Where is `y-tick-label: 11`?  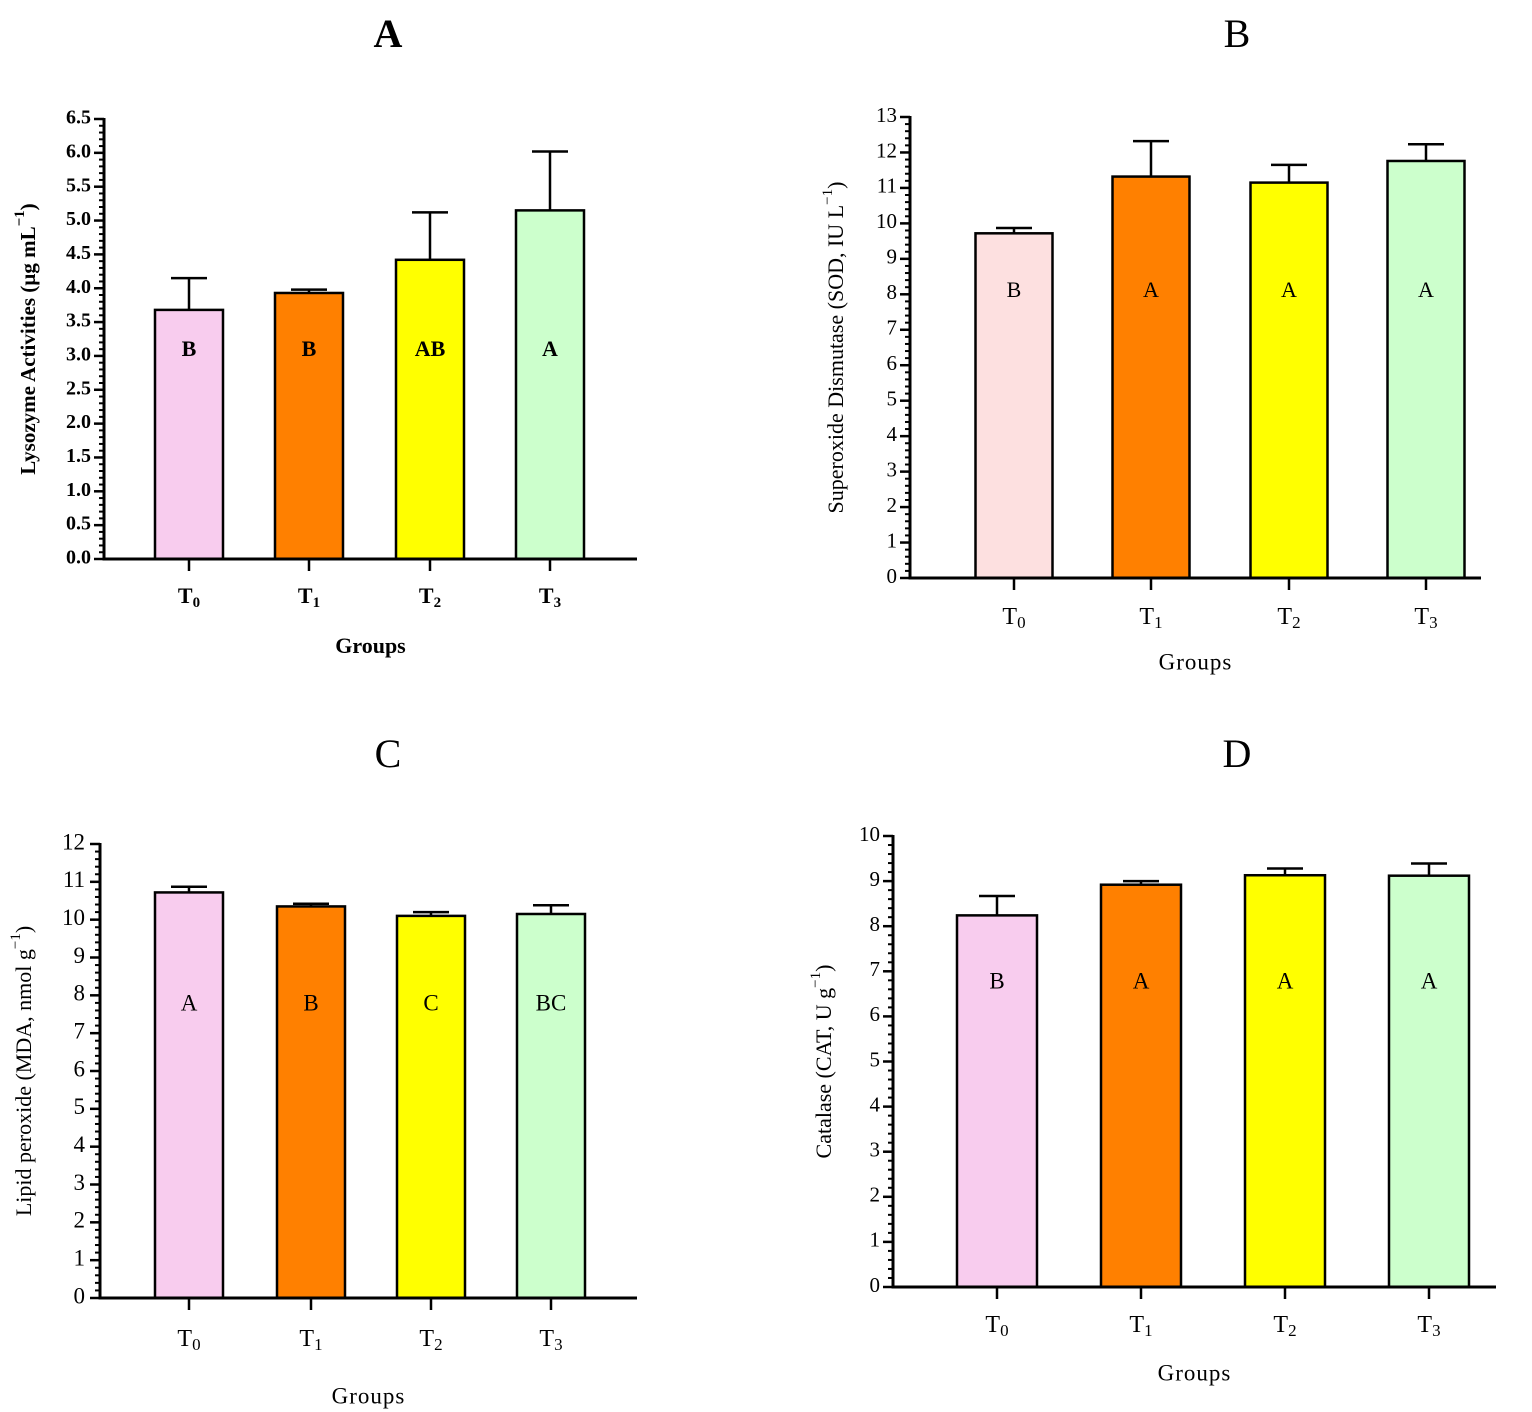
y-tick-label: 11 is located at coordinates (887, 186).